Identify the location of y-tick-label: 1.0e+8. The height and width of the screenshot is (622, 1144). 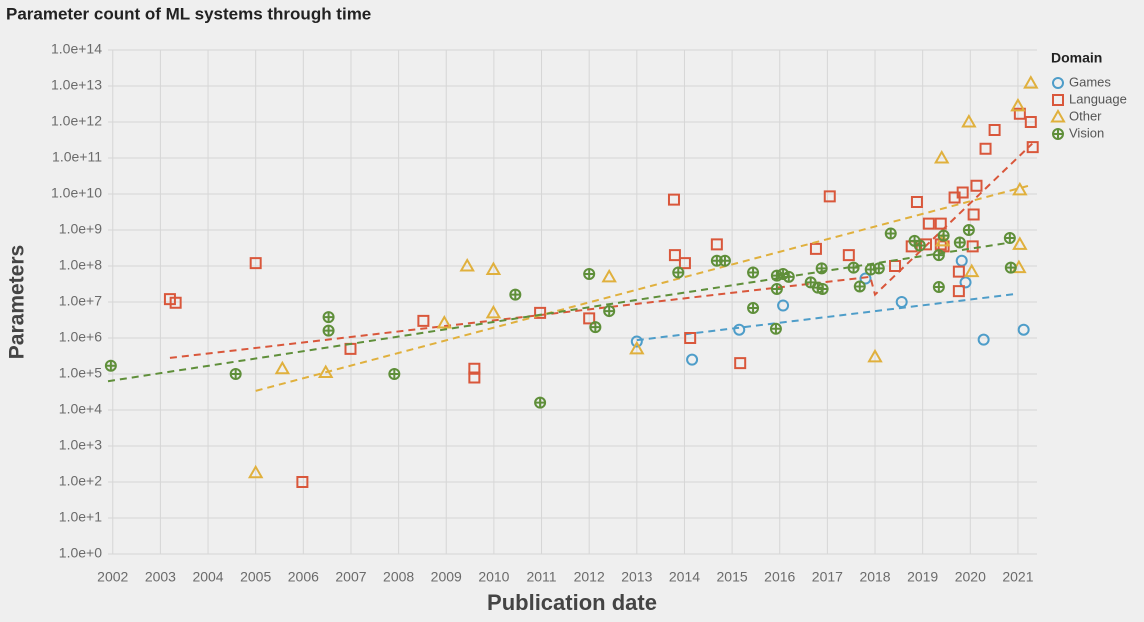
(80, 265).